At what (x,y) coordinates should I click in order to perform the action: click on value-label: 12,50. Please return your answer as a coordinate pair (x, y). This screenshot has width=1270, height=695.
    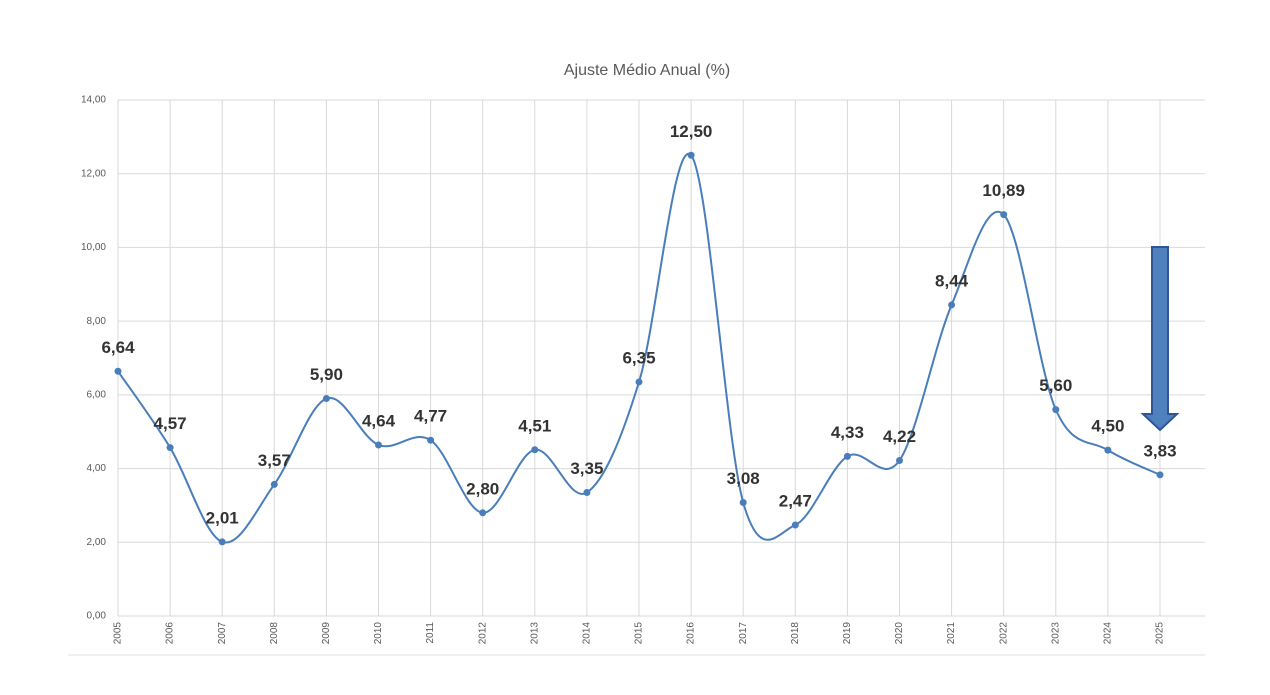
    Looking at the image, I should click on (691, 131).